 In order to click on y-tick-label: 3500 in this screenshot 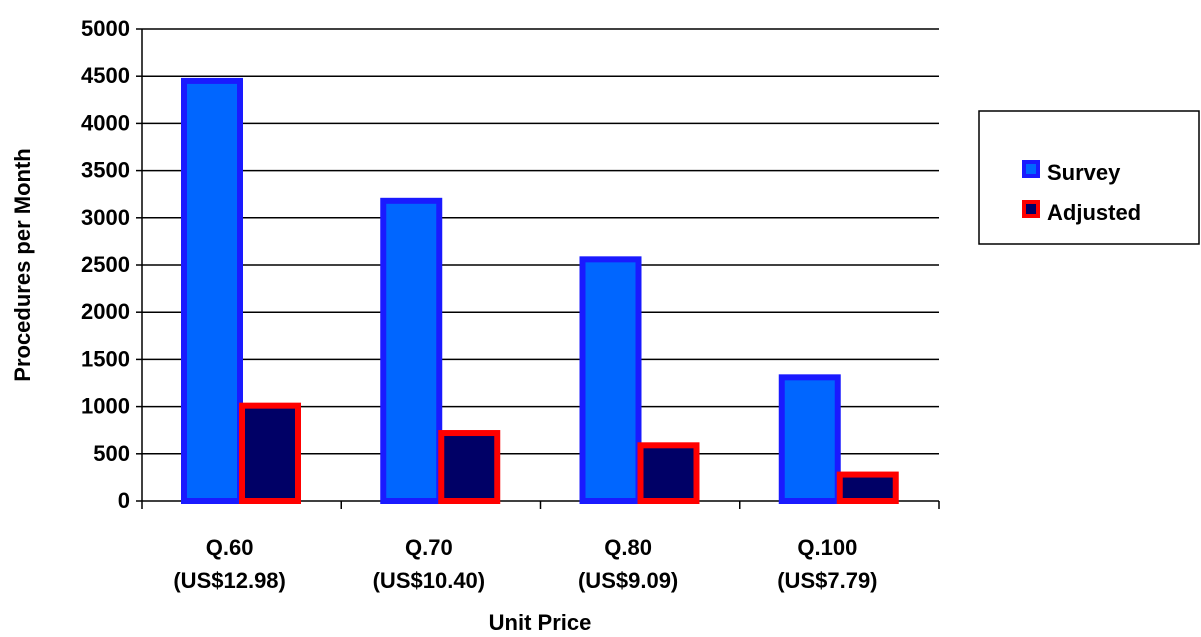, I will do `click(105, 170)`.